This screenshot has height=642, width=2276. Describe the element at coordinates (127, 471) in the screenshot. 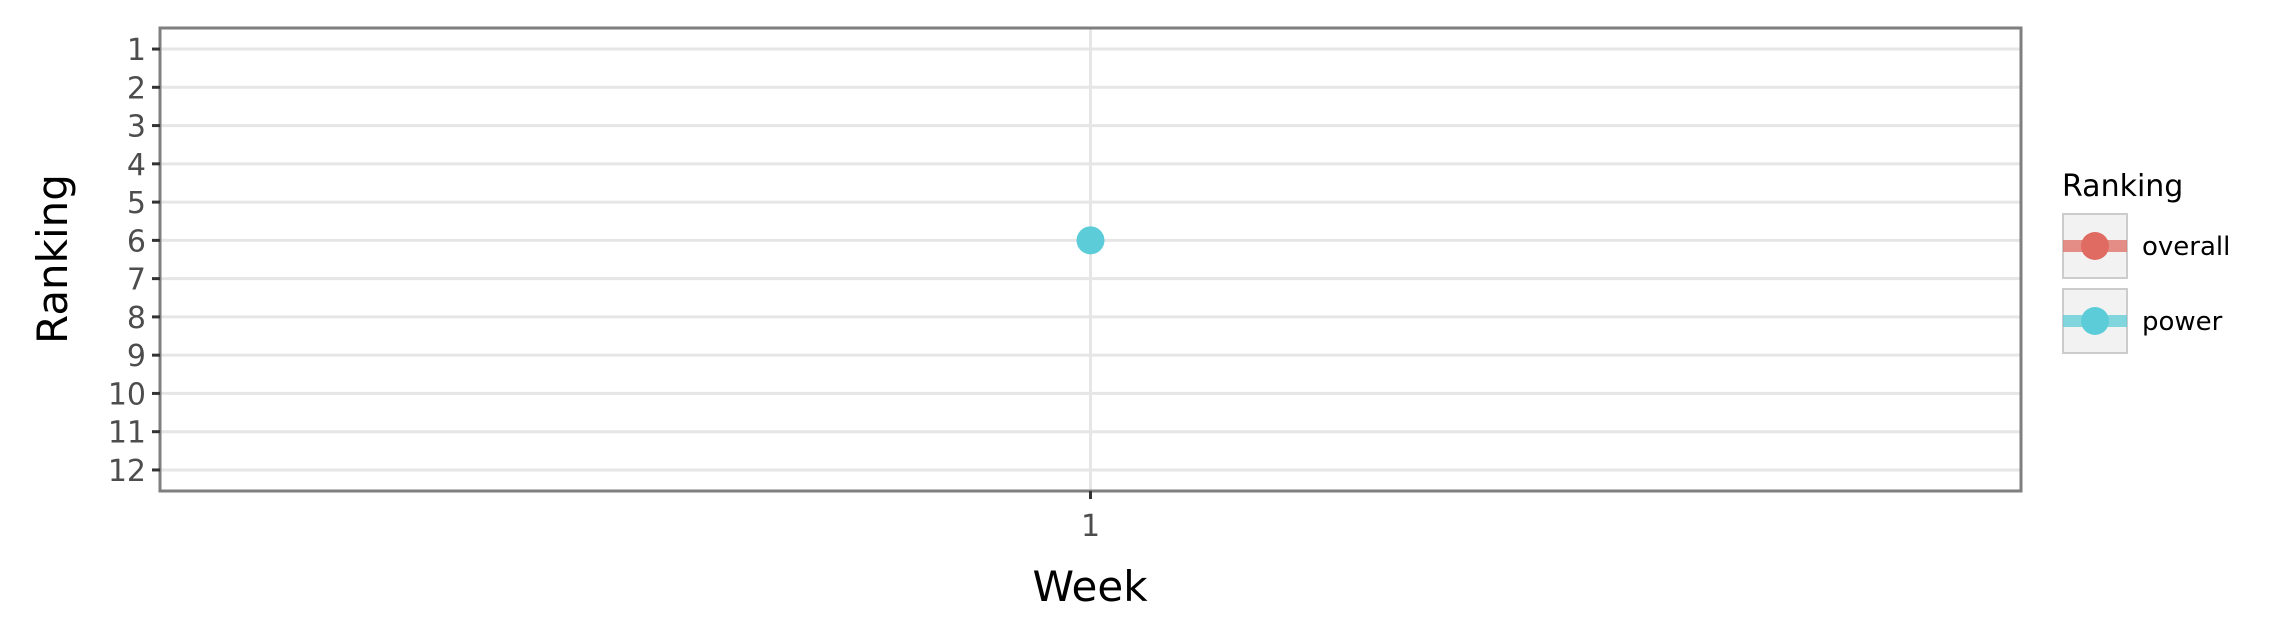

I see `y-tick-label-12: 12` at that location.